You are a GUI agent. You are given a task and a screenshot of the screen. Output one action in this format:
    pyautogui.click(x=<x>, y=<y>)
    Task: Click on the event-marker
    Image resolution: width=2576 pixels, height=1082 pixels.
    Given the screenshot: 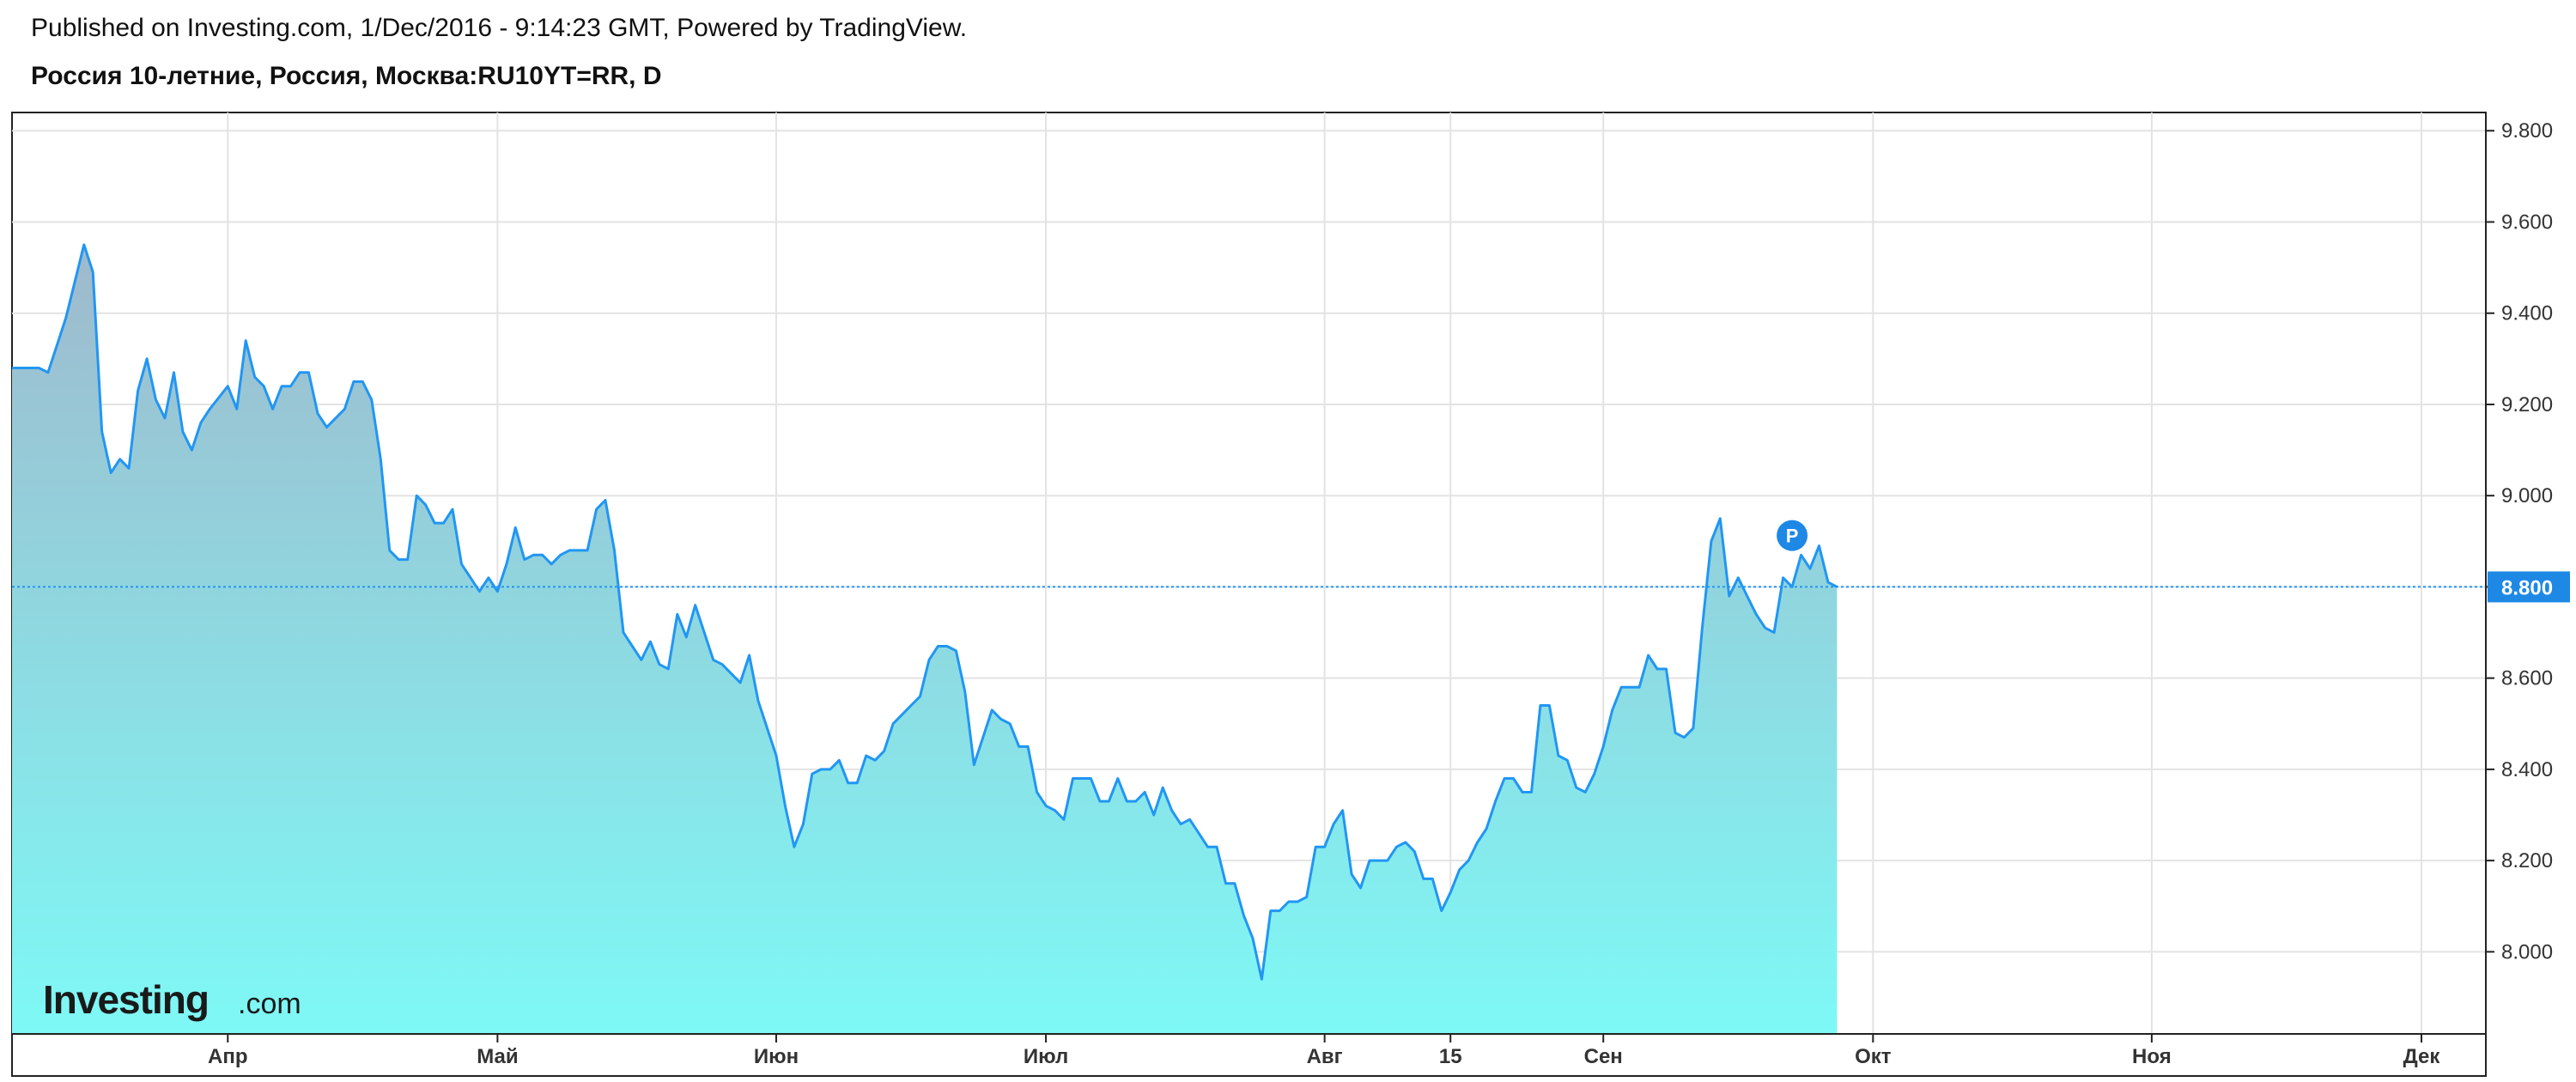 What is the action you would take?
    pyautogui.click(x=1792, y=535)
    